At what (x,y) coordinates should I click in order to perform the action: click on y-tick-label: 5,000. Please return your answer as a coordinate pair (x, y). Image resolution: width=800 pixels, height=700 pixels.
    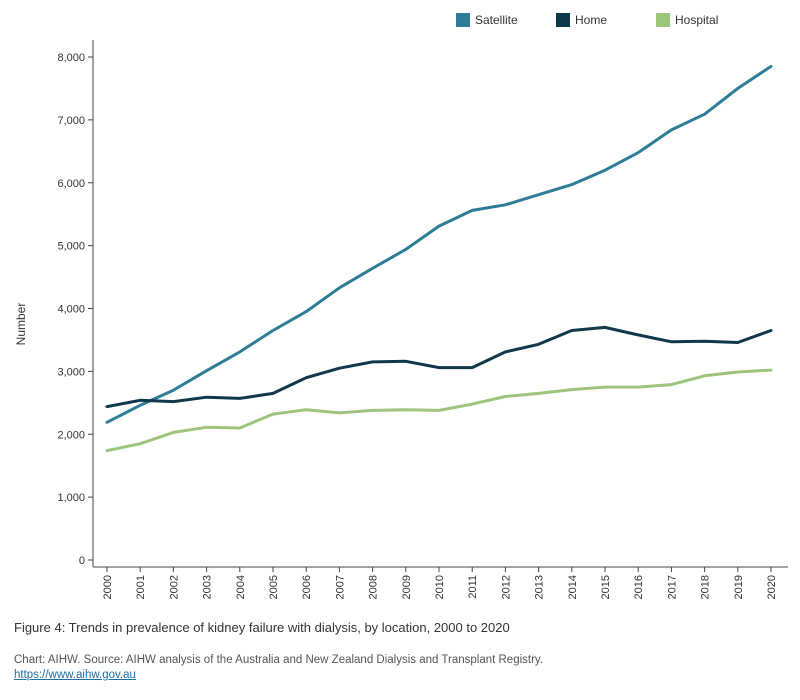
    Looking at the image, I should click on (71, 247).